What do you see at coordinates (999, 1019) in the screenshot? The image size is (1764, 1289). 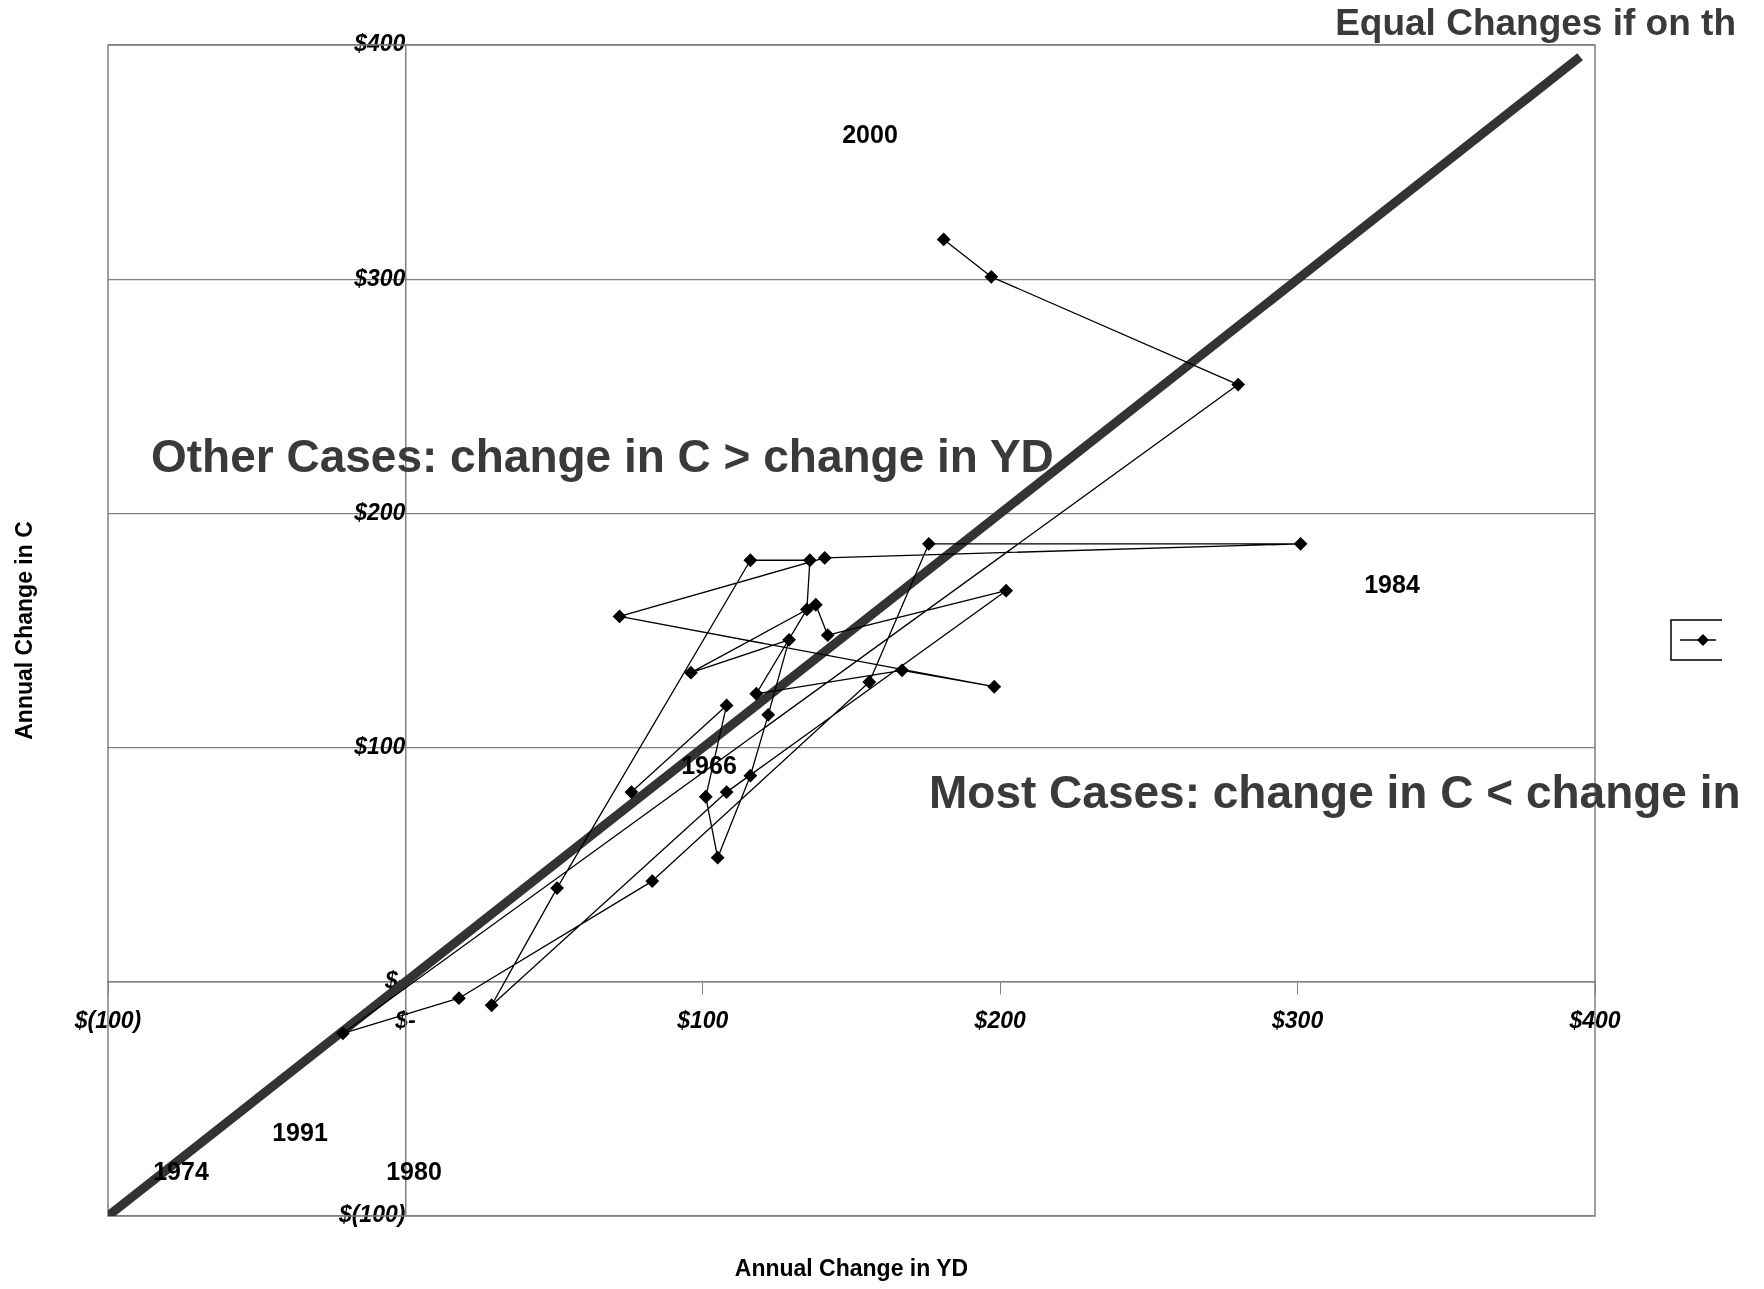 I see `x-tick-label: $200` at bounding box center [999, 1019].